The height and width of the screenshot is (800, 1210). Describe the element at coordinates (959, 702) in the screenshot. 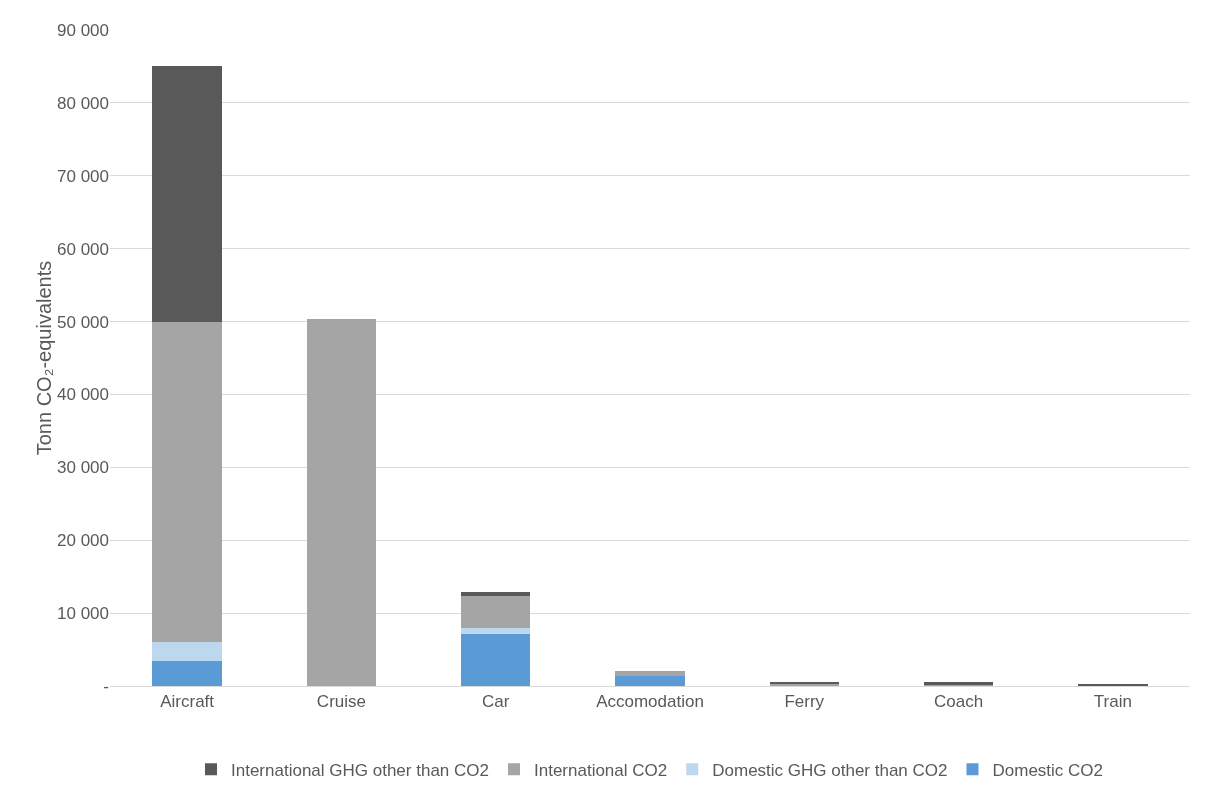

I see `x-tick-label: Coach` at that location.